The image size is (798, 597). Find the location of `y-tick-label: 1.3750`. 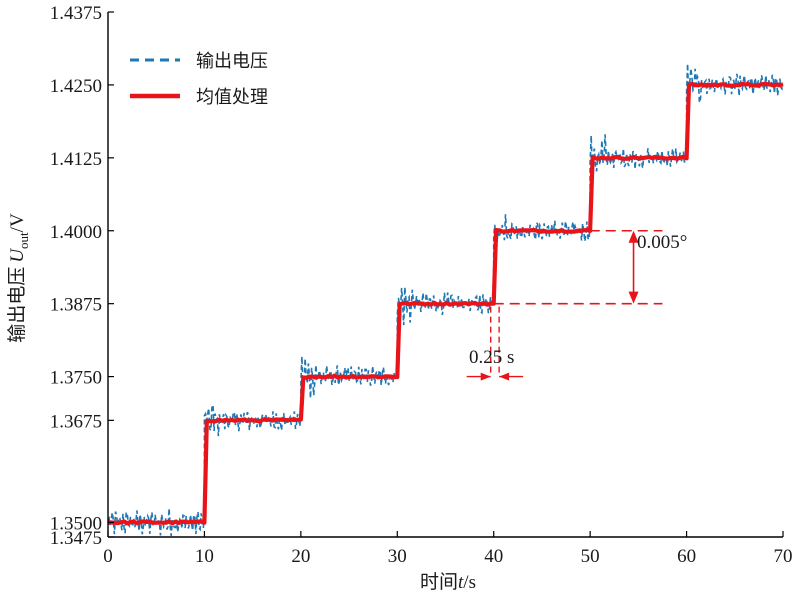

y-tick-label: 1.3750 is located at coordinates (76, 378).